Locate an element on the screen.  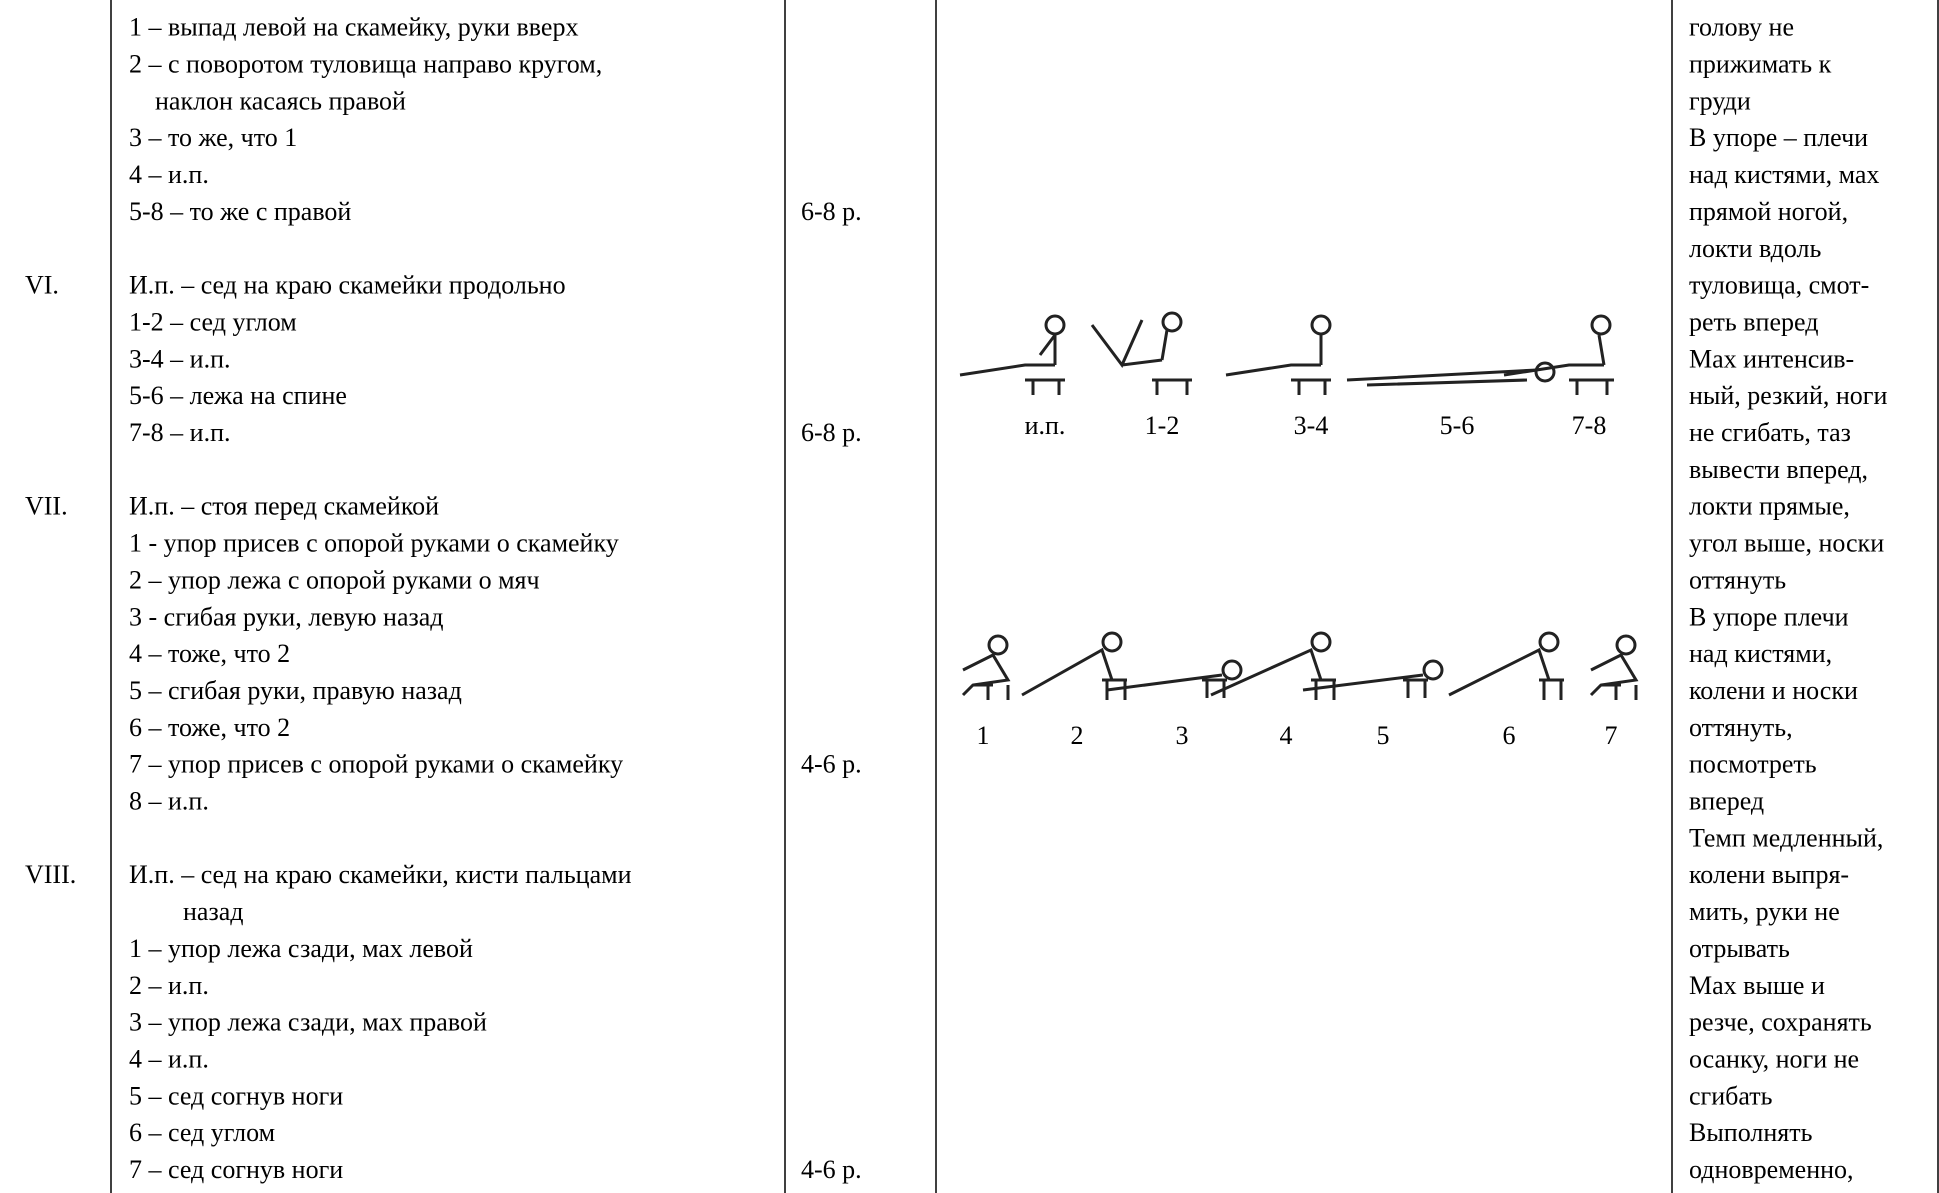
note-line: над кистями, мах is located at coordinates (1784, 174).